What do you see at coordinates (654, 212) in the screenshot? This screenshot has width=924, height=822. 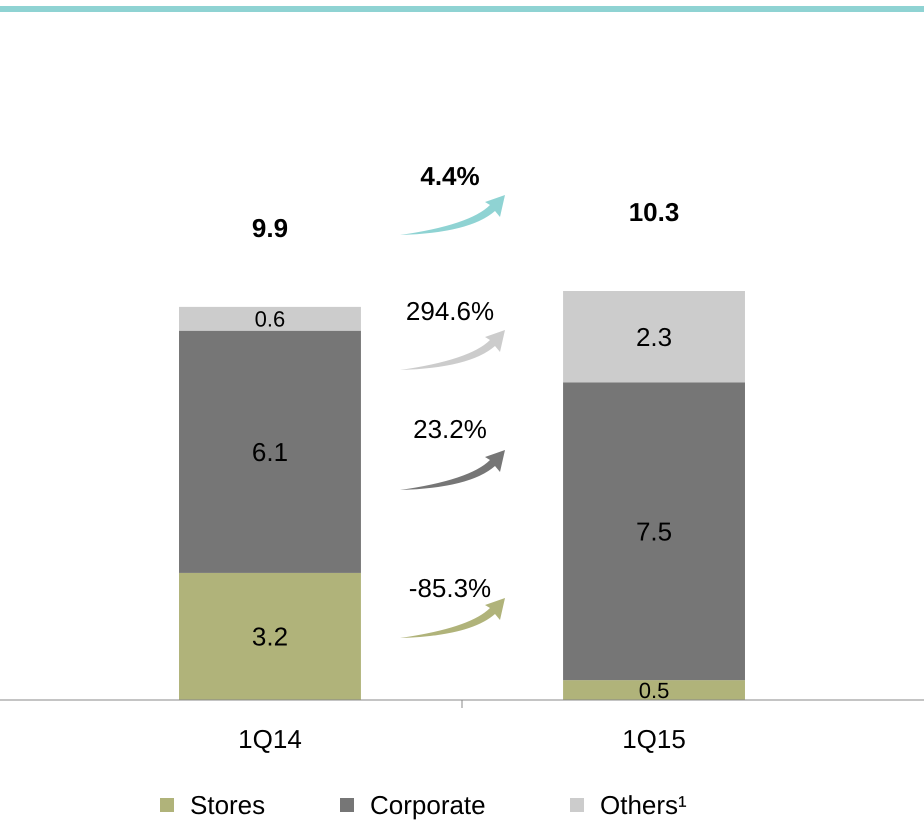 I see `total-label: 10.3` at bounding box center [654, 212].